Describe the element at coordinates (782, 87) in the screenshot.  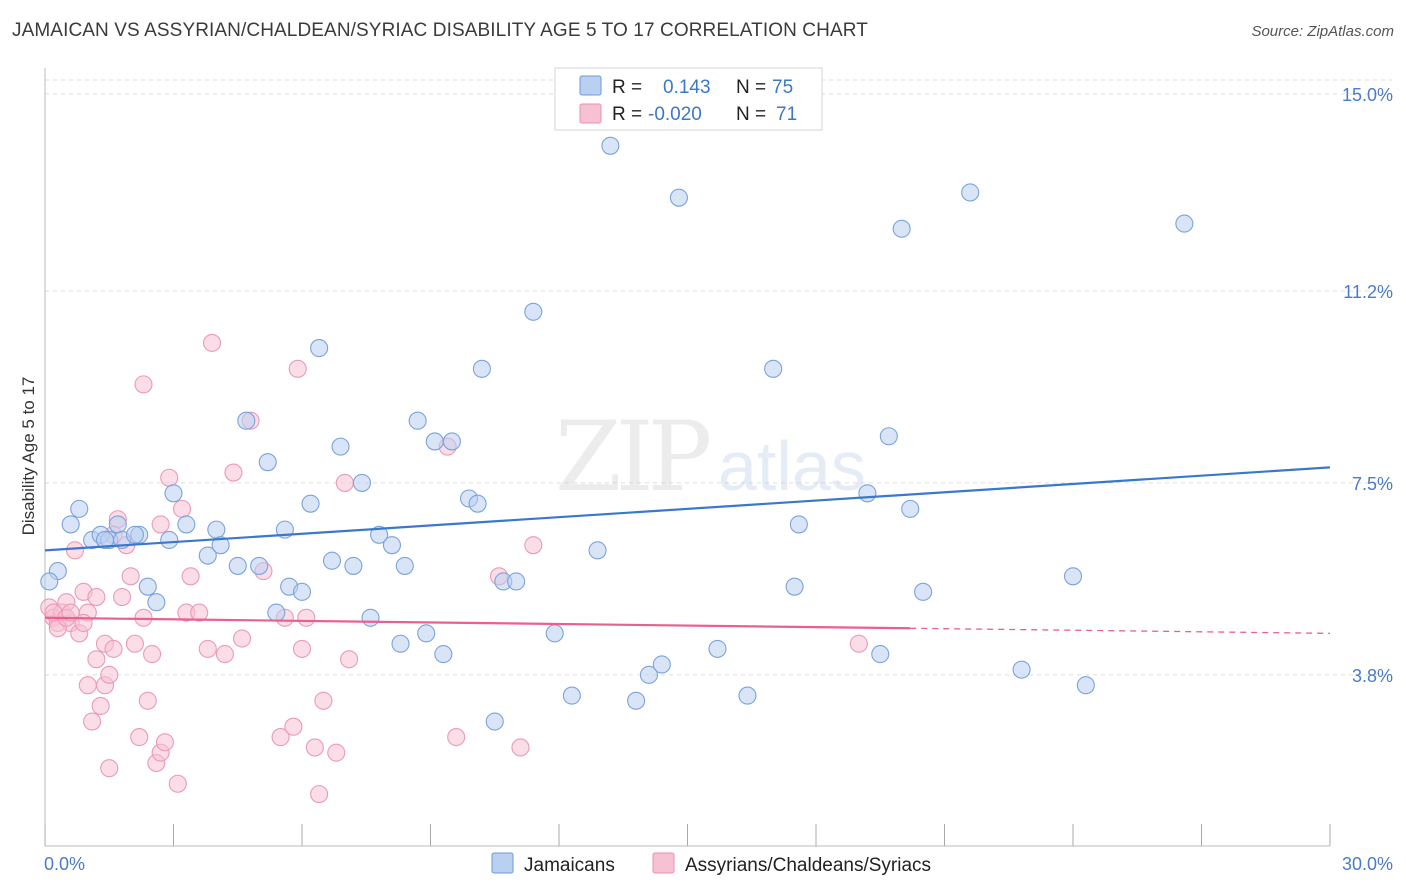
I see `legend-n-value-1: 75` at that location.